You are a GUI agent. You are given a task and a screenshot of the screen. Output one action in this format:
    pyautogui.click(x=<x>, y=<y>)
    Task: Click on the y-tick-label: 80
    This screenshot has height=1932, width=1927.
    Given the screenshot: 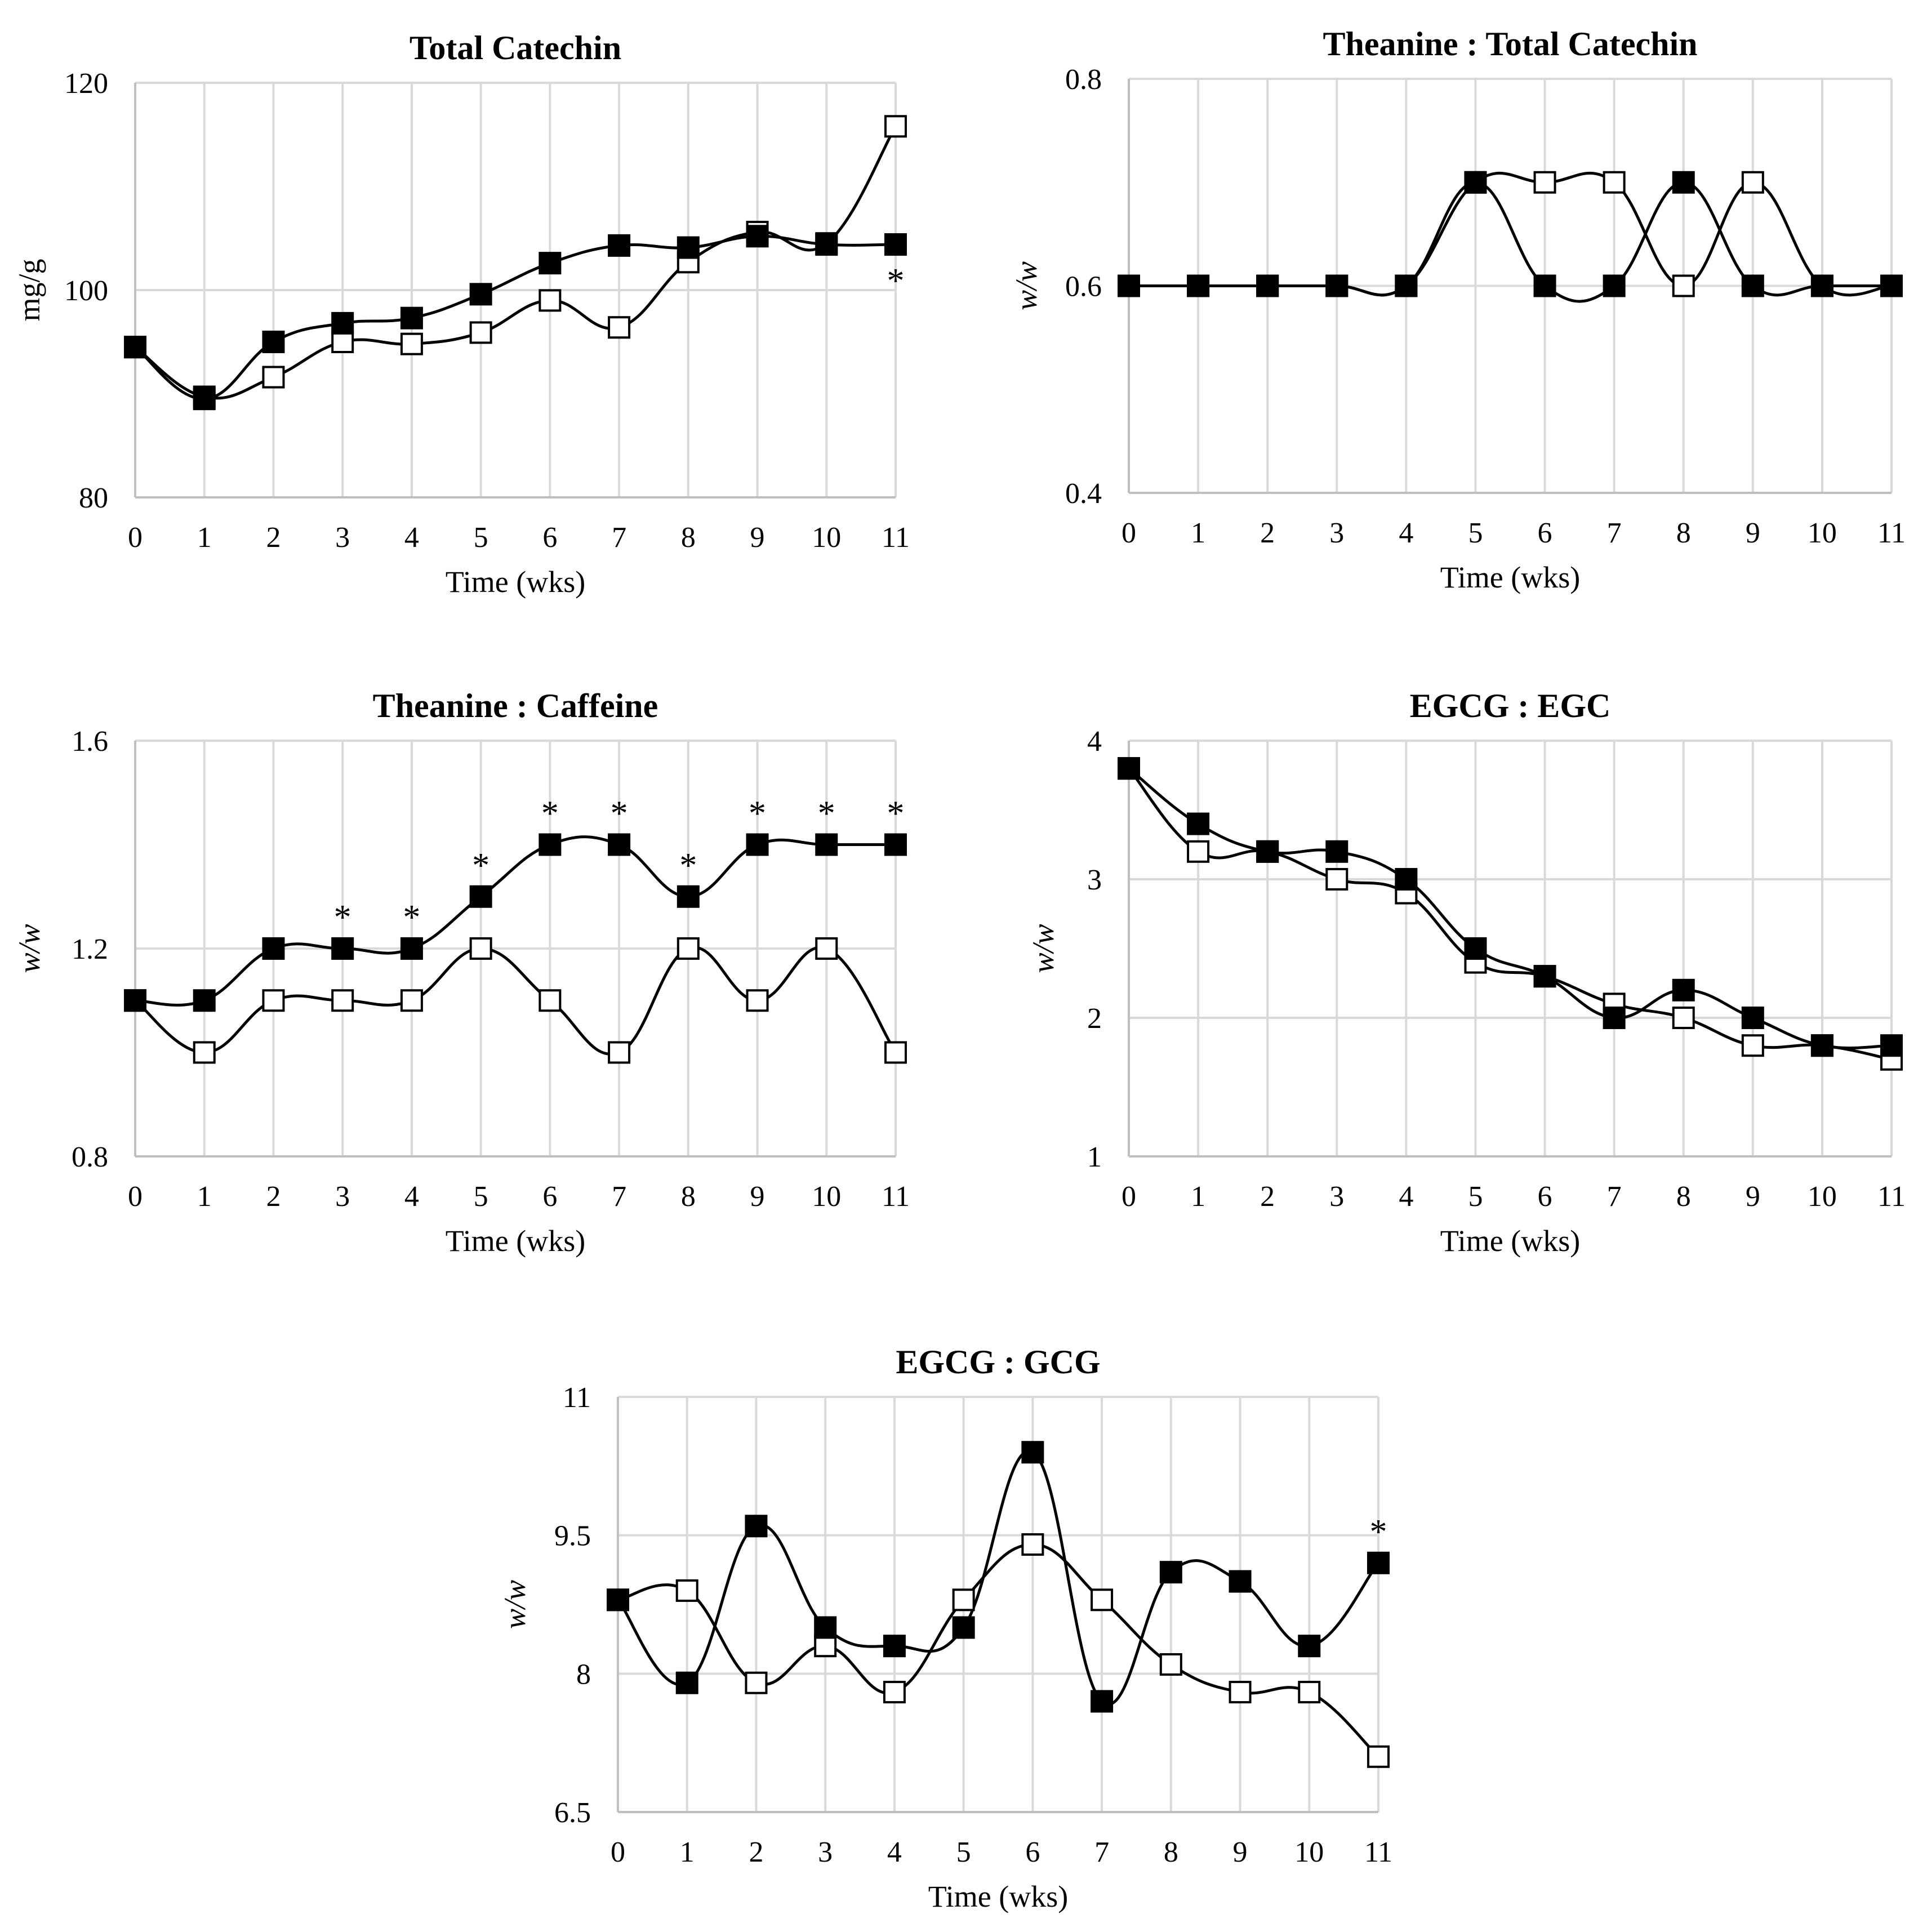 What is the action you would take?
    pyautogui.click(x=93, y=498)
    